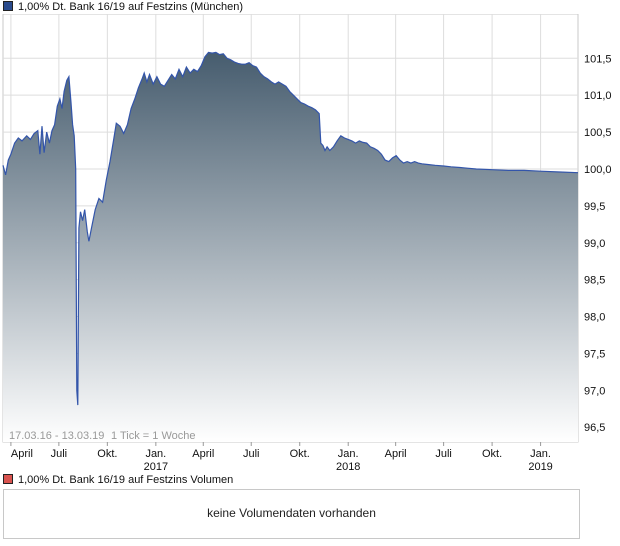 The image size is (620, 546). I want to click on date-range-label: 17.03.16 - 13.03.19, so click(56, 436).